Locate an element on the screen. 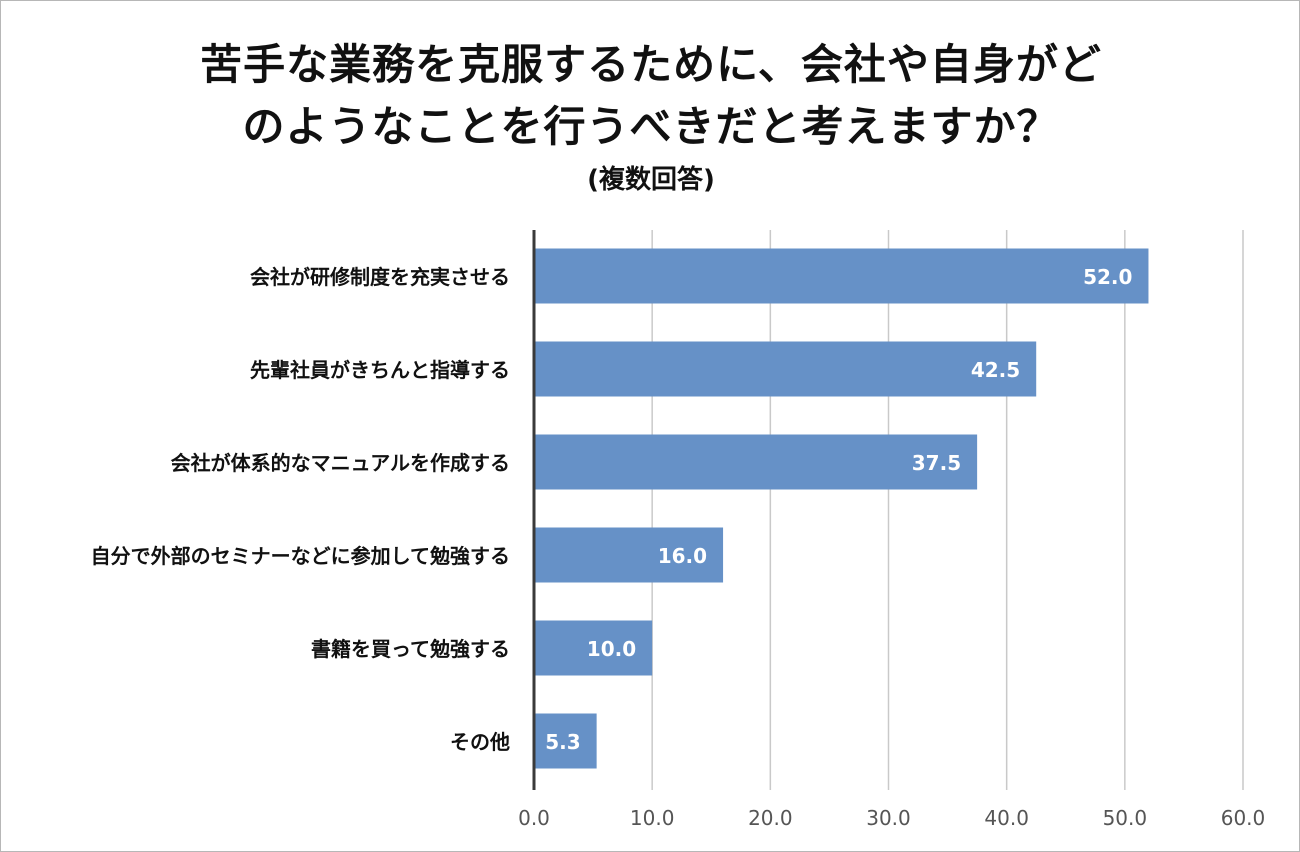  x-tick-label: 60.0 is located at coordinates (1243, 818).